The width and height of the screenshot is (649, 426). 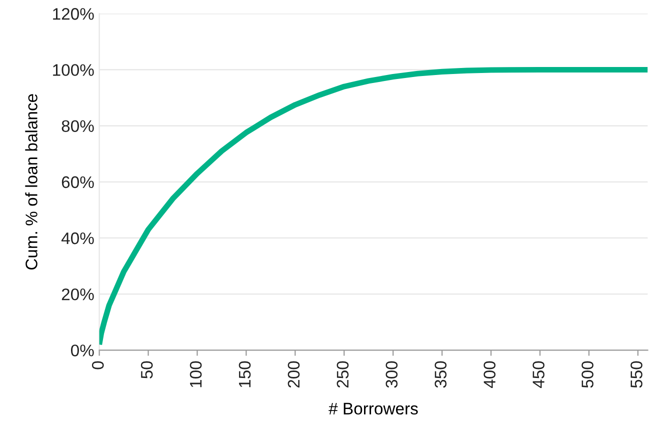 What do you see at coordinates (77, 238) in the screenshot?
I see `y-tick-label: 40%` at bounding box center [77, 238].